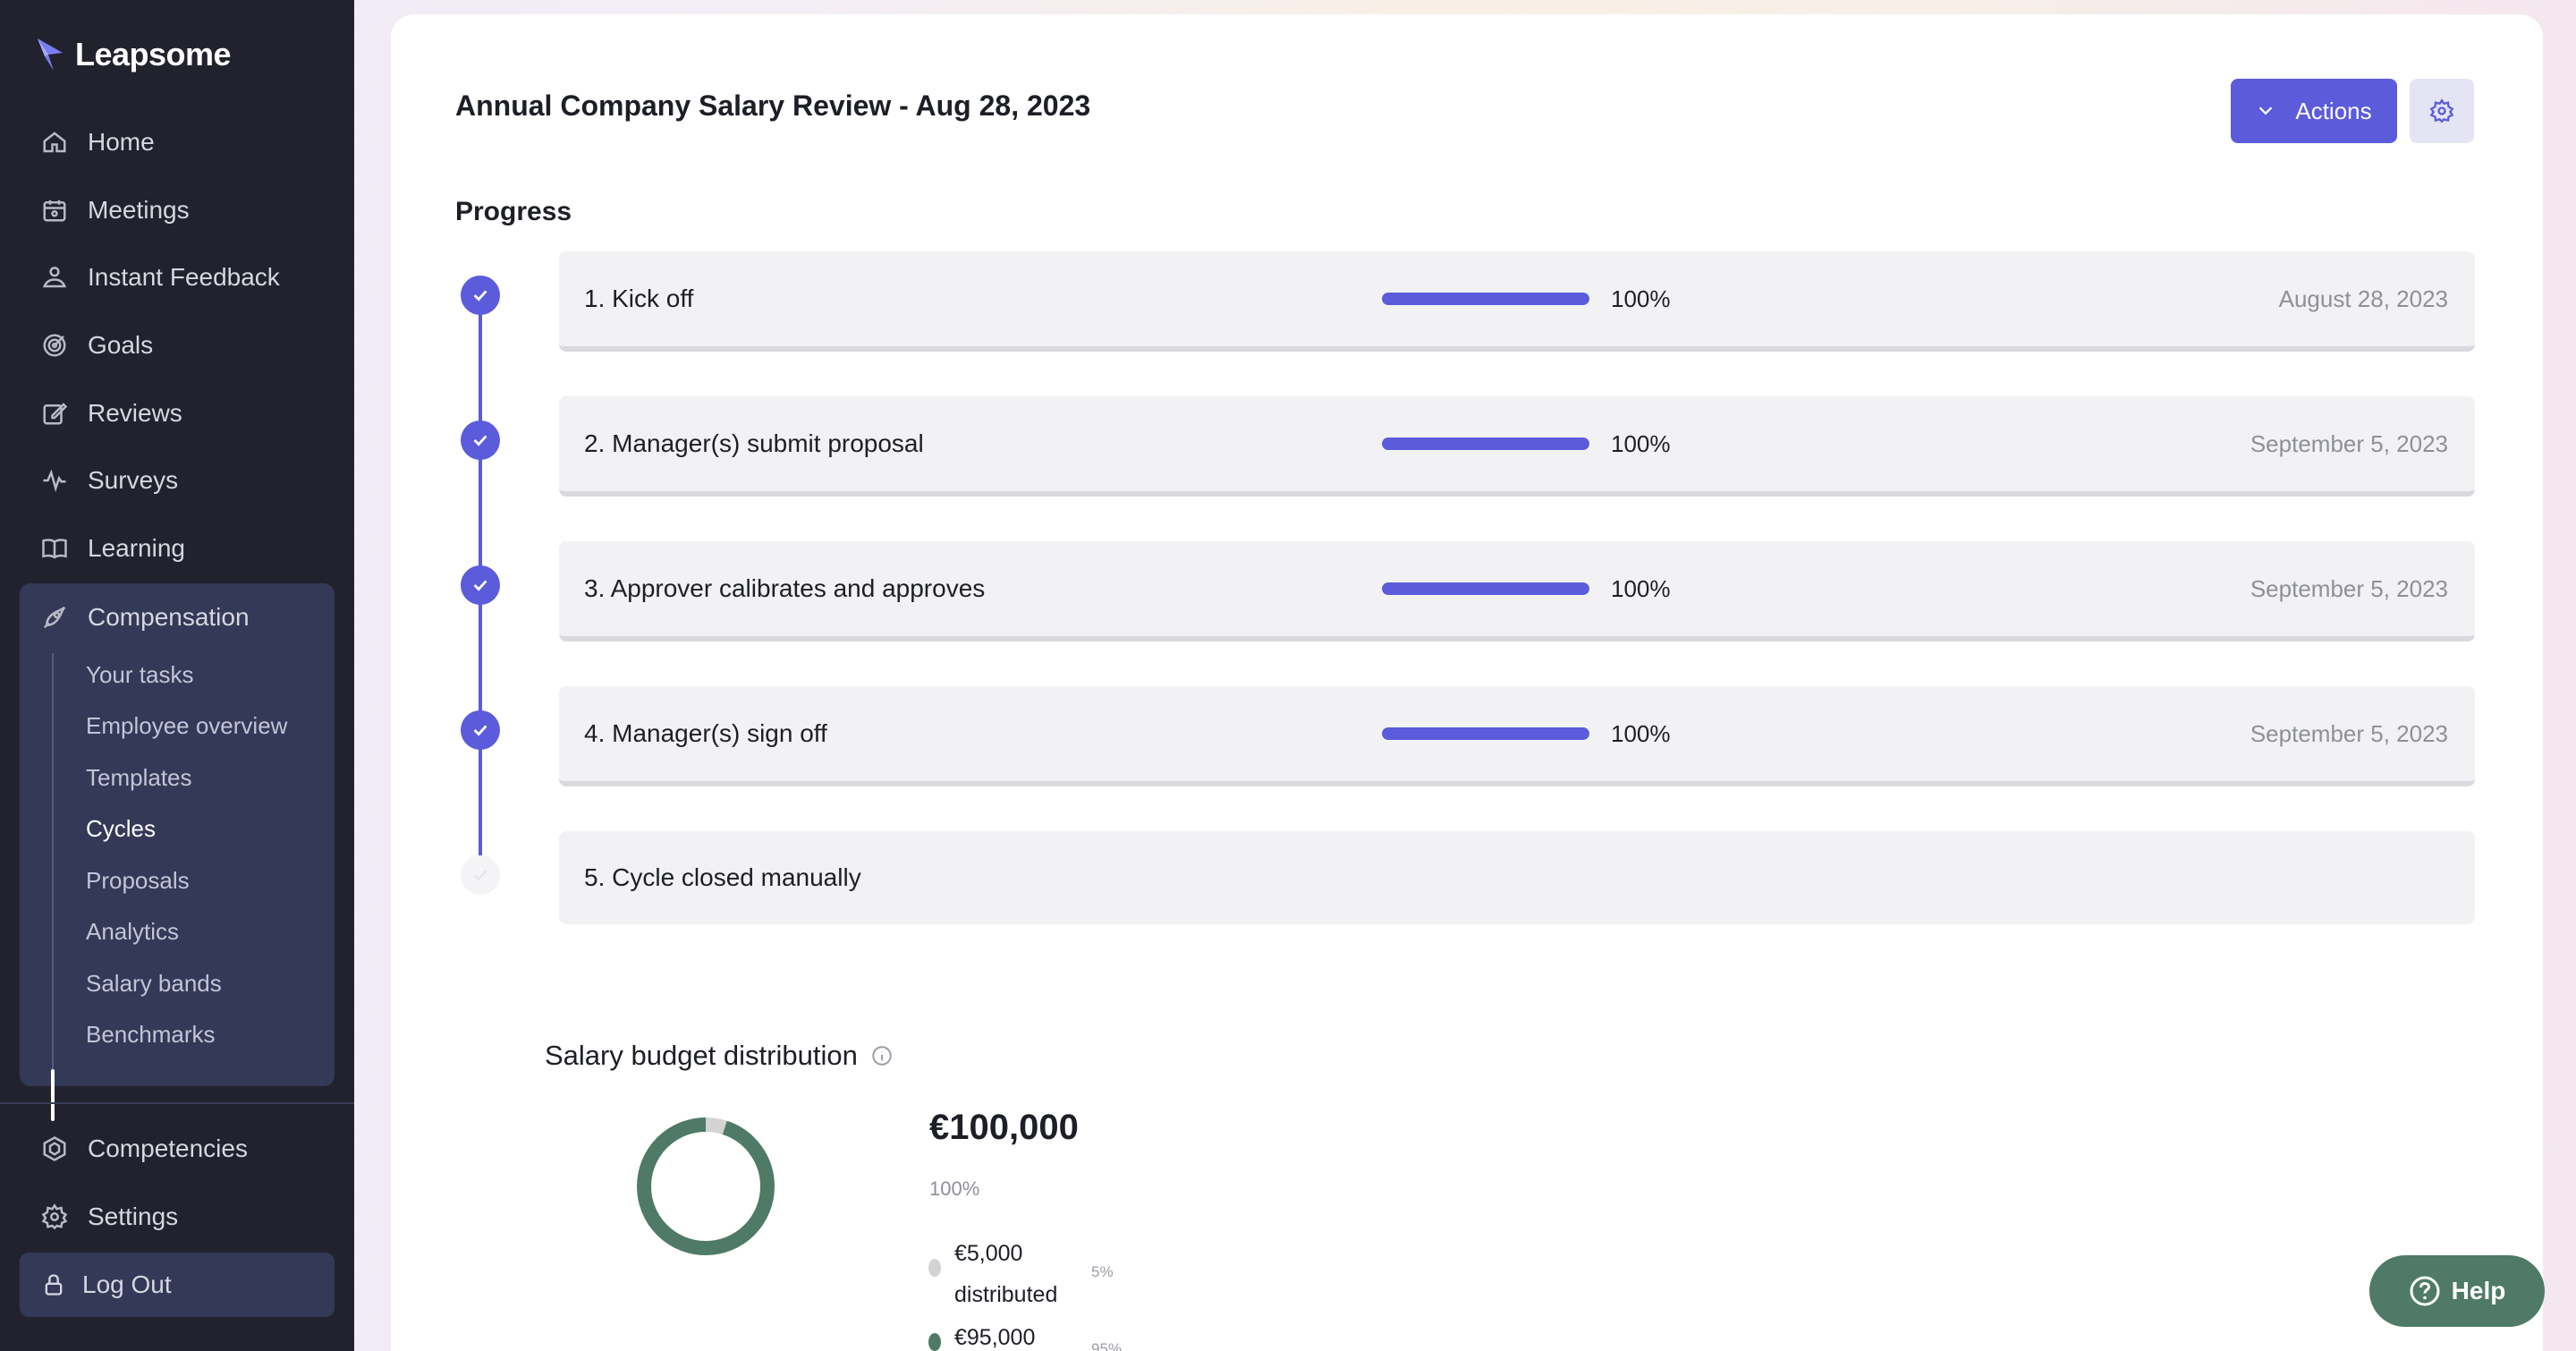 The height and width of the screenshot is (1351, 2576). I want to click on legend-distributed-amount: €5,000, so click(988, 1254).